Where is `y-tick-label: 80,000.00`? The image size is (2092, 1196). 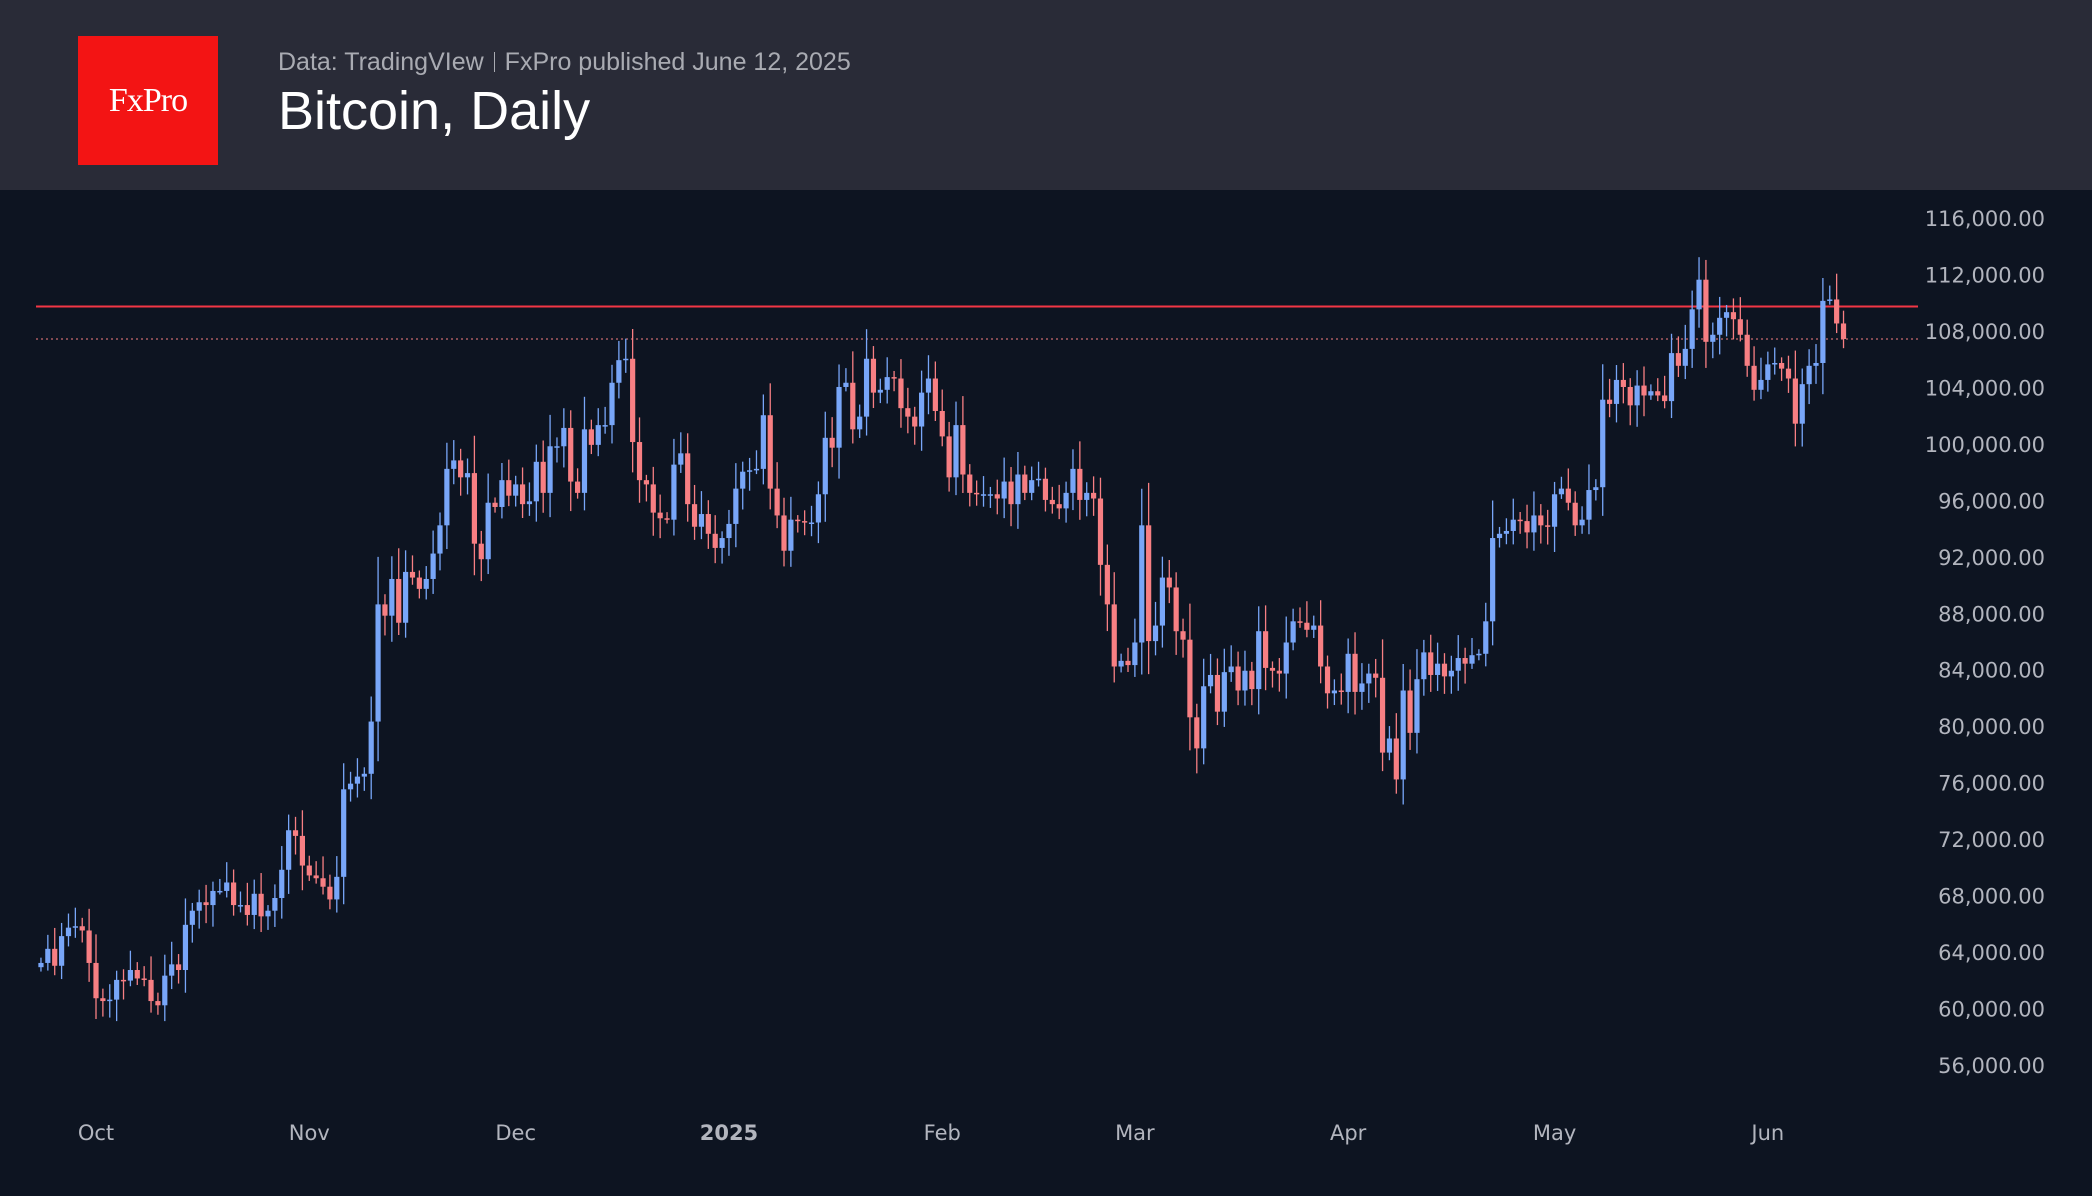 y-tick-label: 80,000.00 is located at coordinates (1991, 727).